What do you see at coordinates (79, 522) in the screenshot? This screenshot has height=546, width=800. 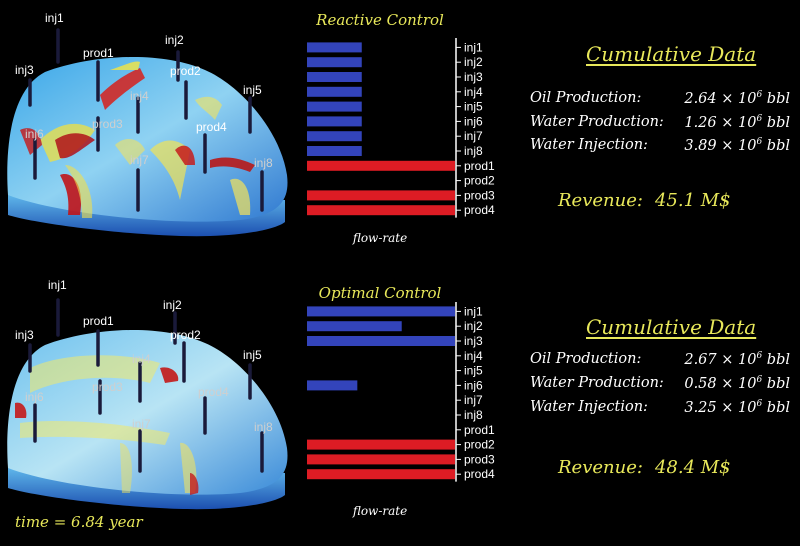 I see `time-label: time = 6.84 year` at bounding box center [79, 522].